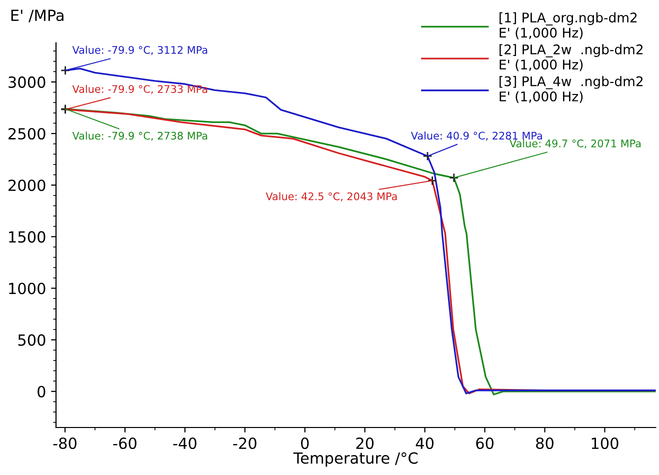  Describe the element at coordinates (244, 443) in the screenshot. I see `x-tick-label: -20` at that location.